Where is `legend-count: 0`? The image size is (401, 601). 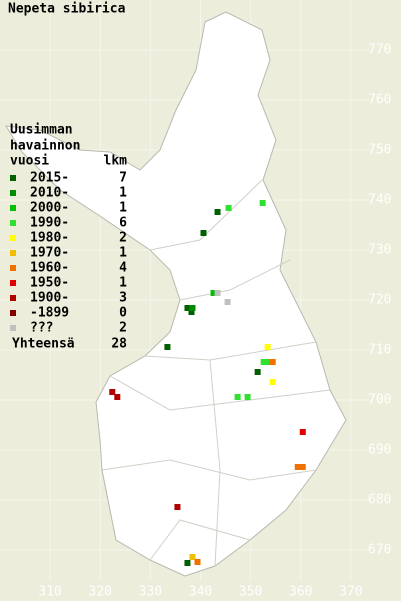
legend-count: 0 is located at coordinates (123, 313).